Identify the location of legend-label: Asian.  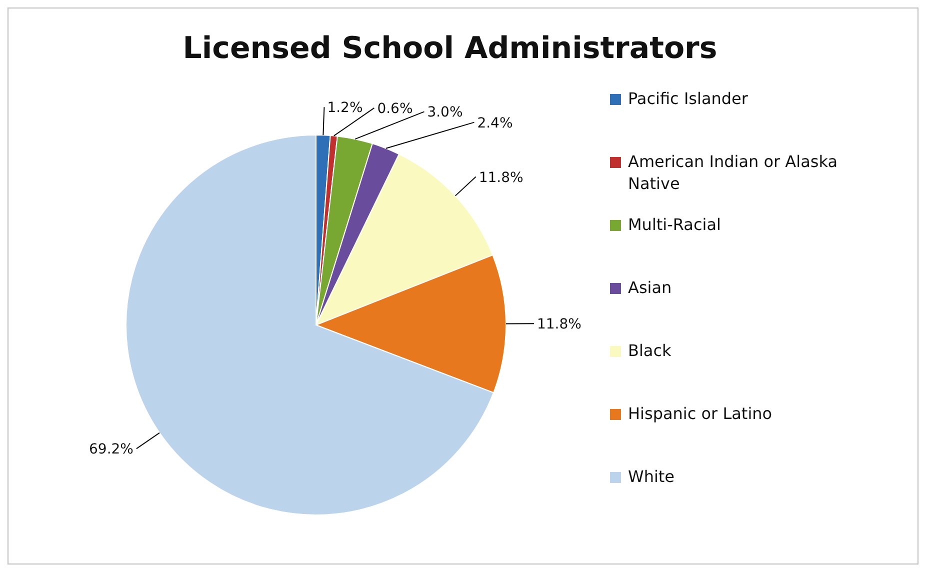
(650, 287).